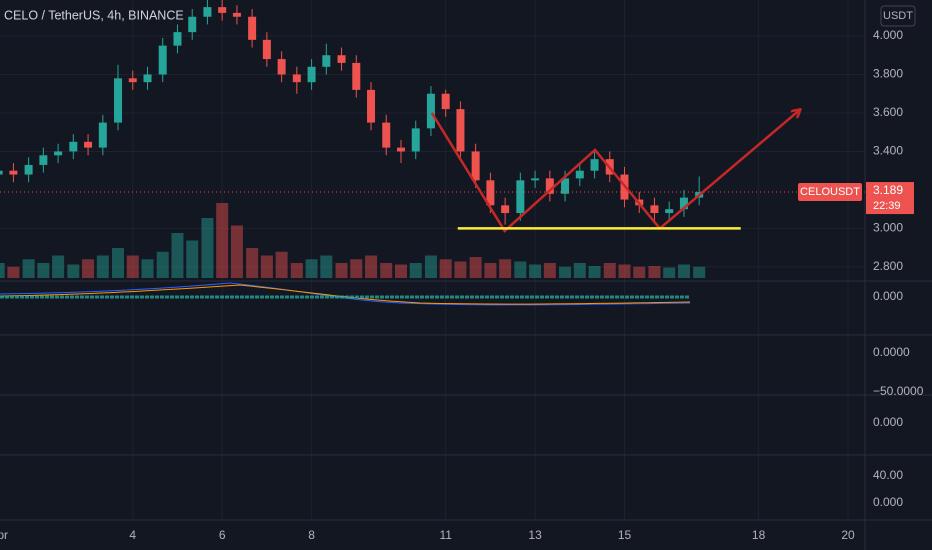 This screenshot has height=550, width=932. I want to click on x-tick-label: 4, so click(132, 535).